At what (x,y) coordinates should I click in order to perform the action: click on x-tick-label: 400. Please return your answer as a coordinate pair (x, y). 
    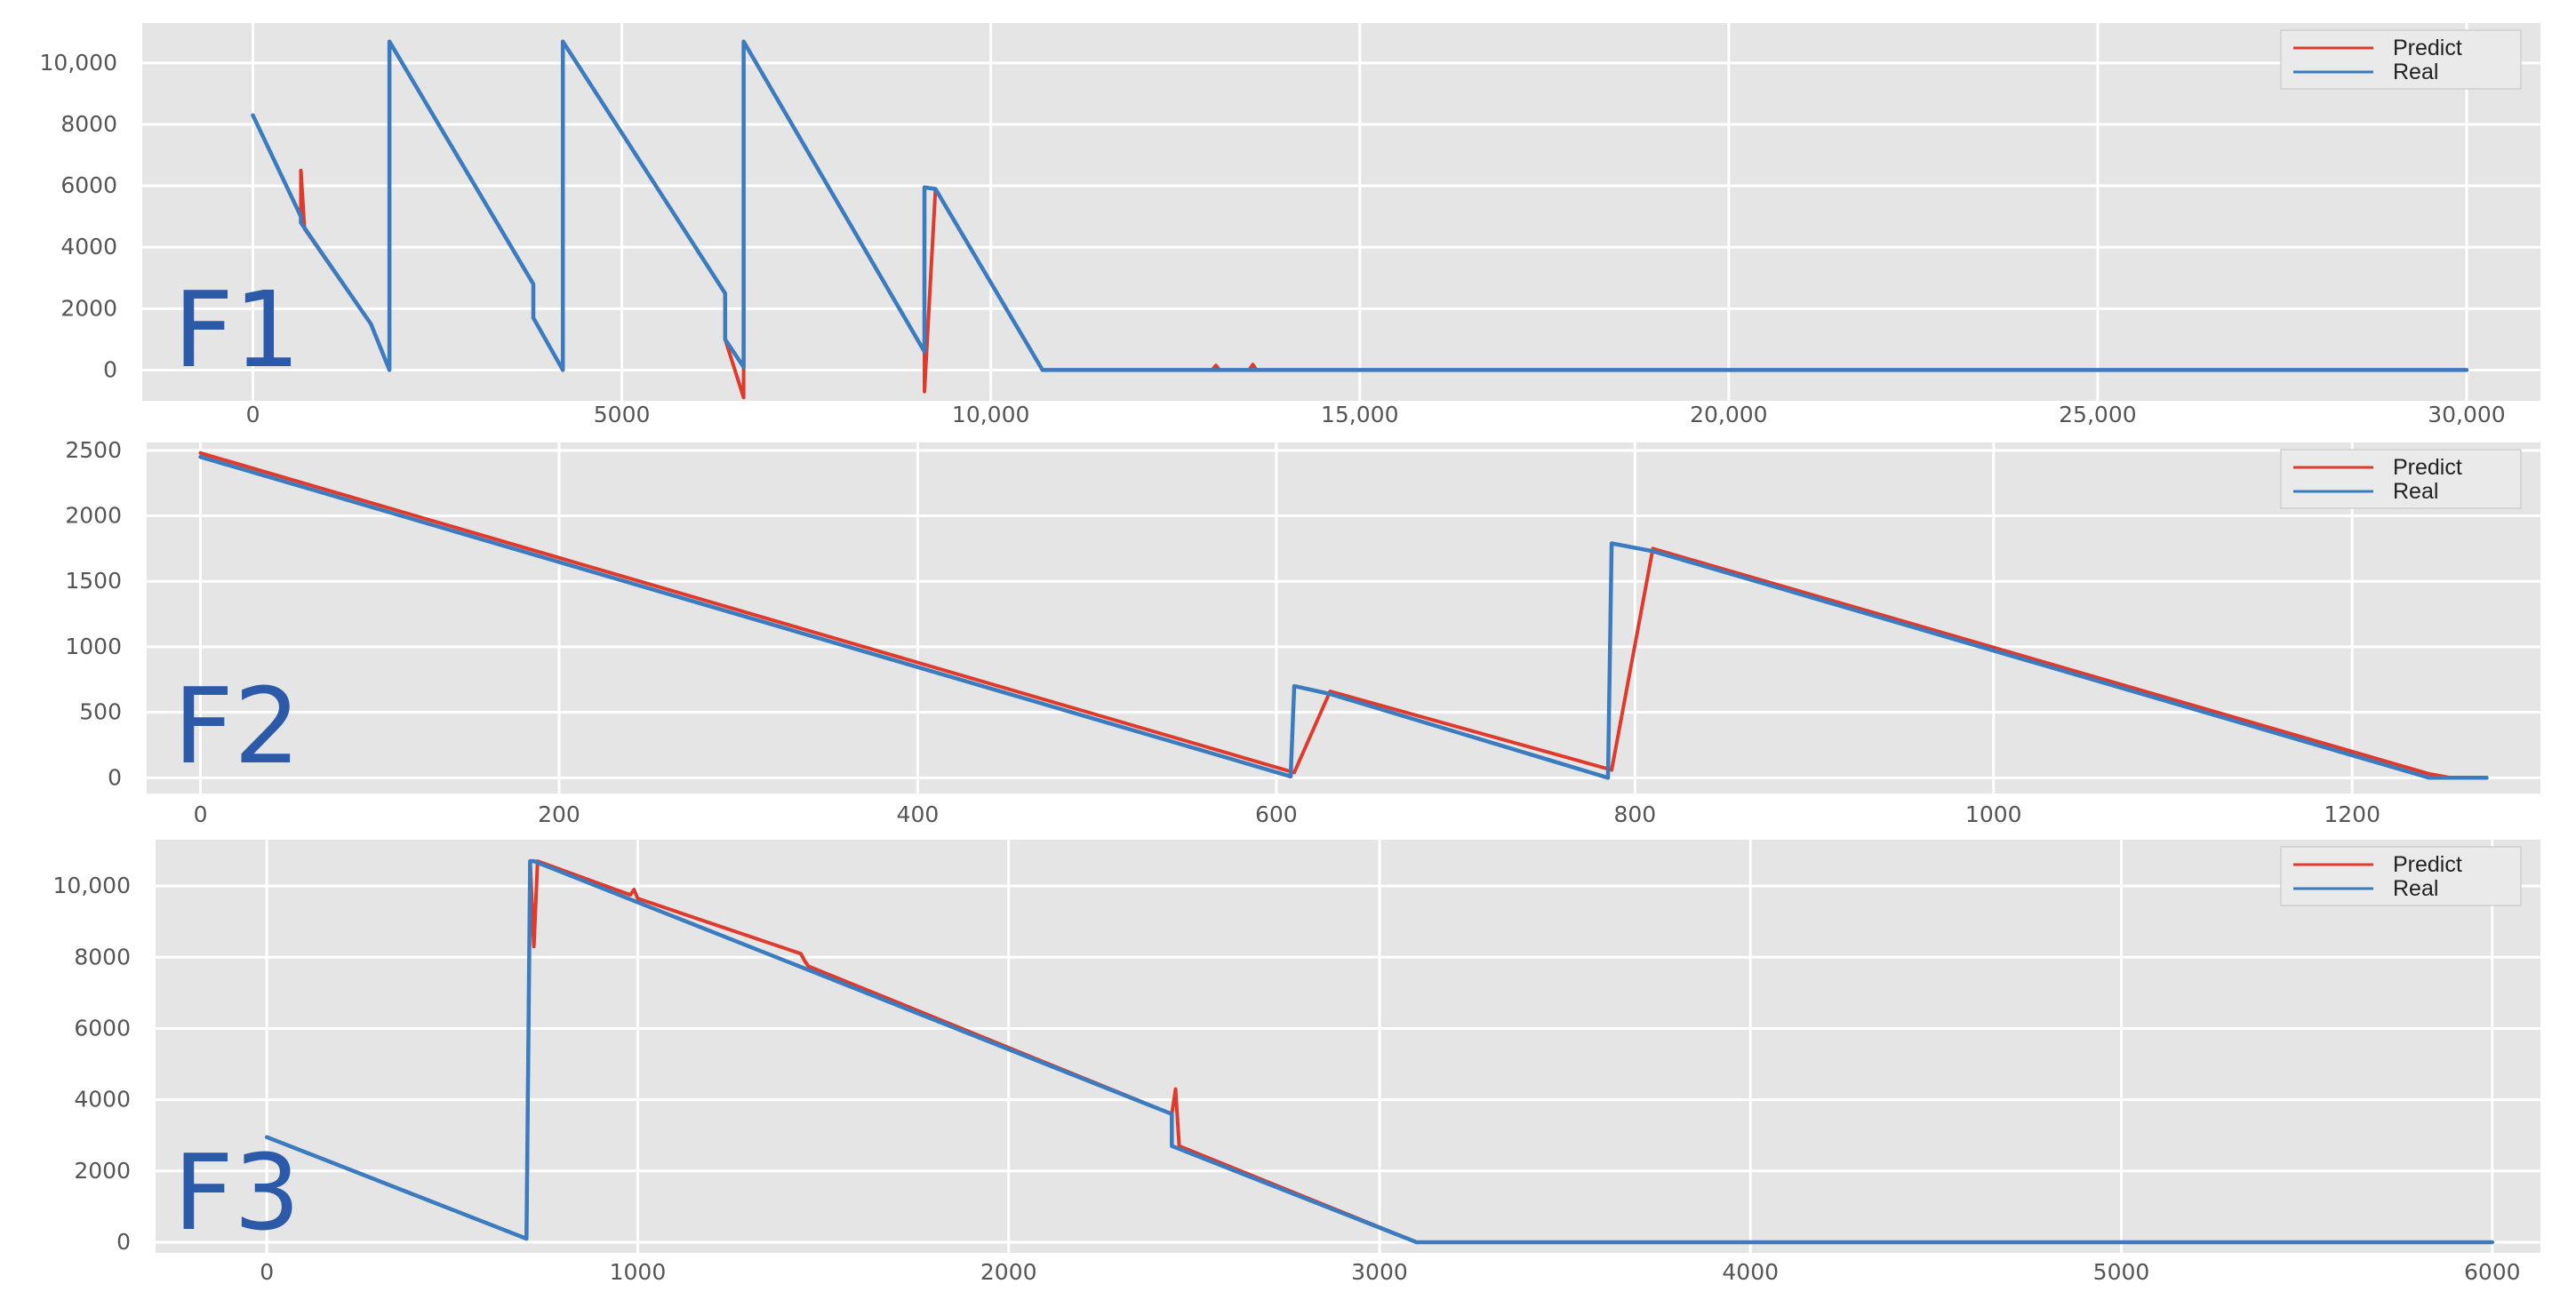
    Looking at the image, I should click on (918, 814).